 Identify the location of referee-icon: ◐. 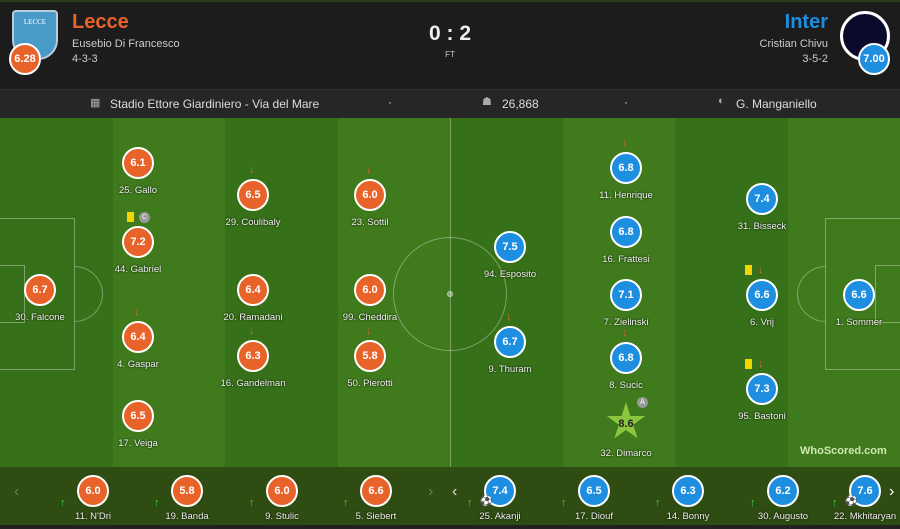
(721, 101).